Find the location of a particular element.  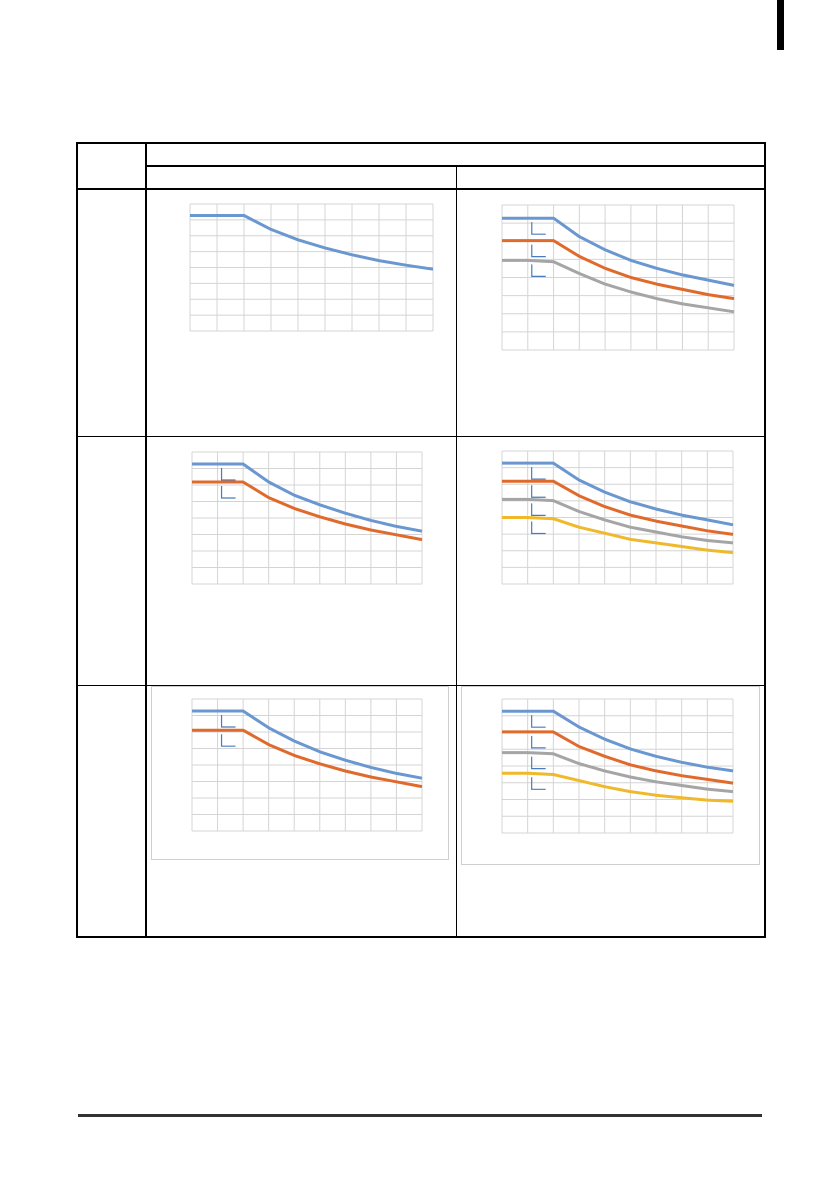

chart-row2-left is located at coordinates (307, 518).